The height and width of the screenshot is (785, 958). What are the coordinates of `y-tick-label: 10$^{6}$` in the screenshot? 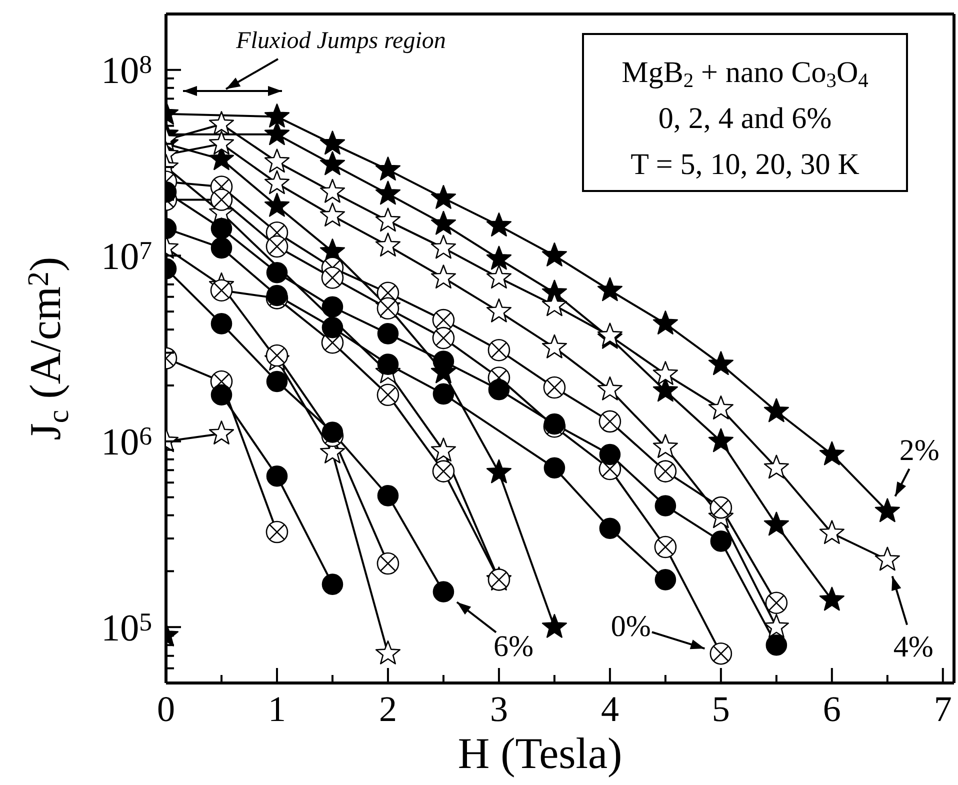 It's located at (126, 442).